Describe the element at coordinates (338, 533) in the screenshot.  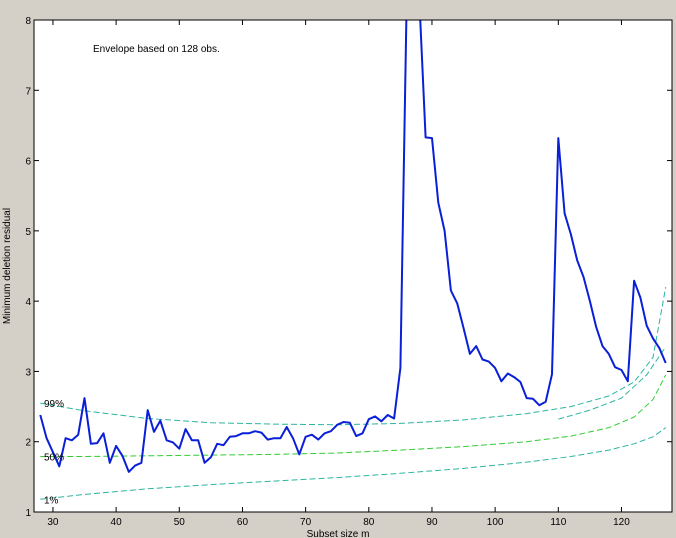
I see `x-axis-label: Subset size m` at that location.